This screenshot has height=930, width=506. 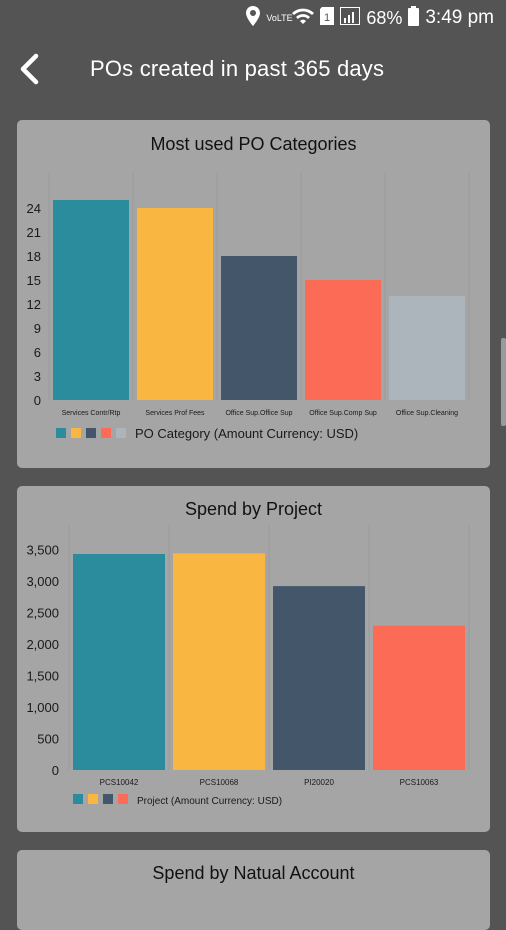 I want to click on y-tick-label: 15, so click(x=34, y=280).